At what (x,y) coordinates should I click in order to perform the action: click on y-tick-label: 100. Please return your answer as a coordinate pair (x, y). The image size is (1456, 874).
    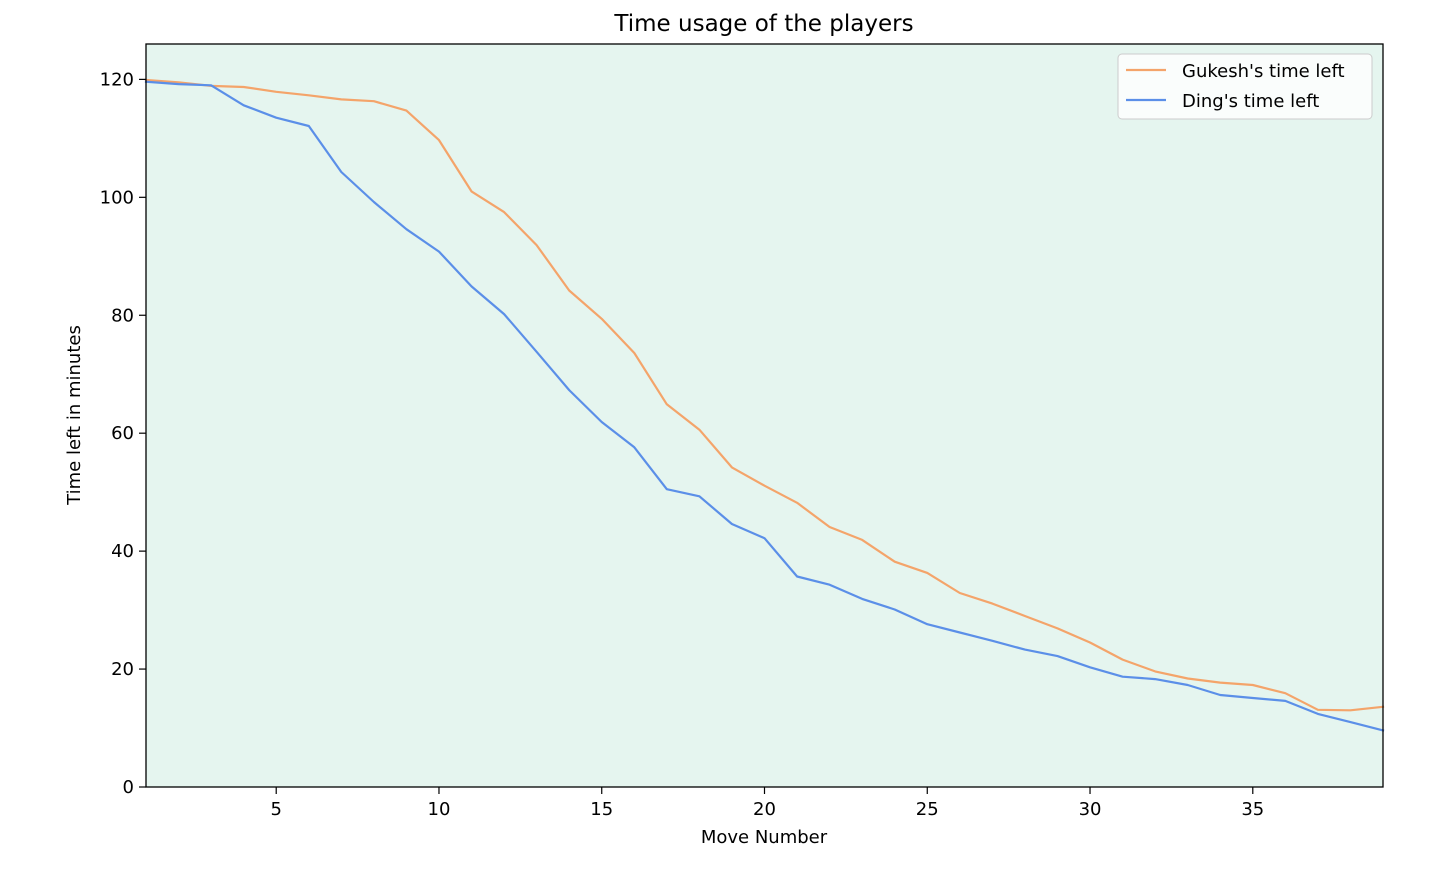
    Looking at the image, I should click on (117, 197).